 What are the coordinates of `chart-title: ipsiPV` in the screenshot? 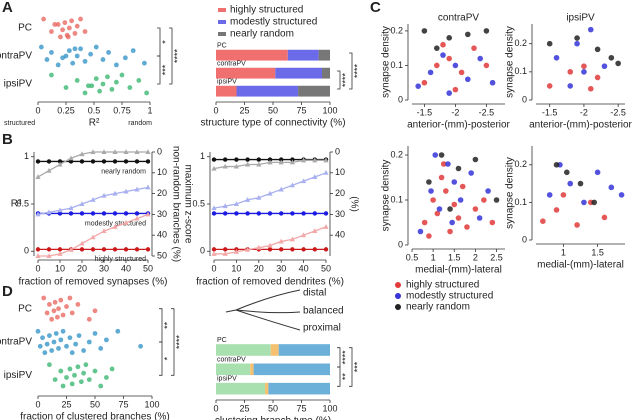 It's located at (580, 18).